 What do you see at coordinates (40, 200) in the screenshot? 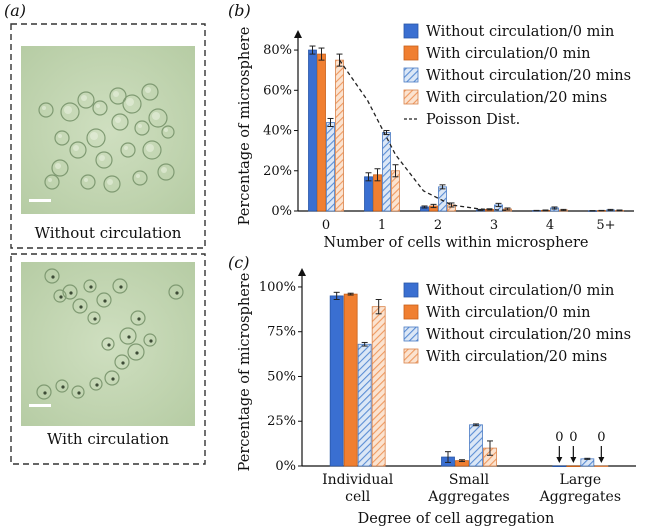
I see `scale-bar-top` at bounding box center [40, 200].